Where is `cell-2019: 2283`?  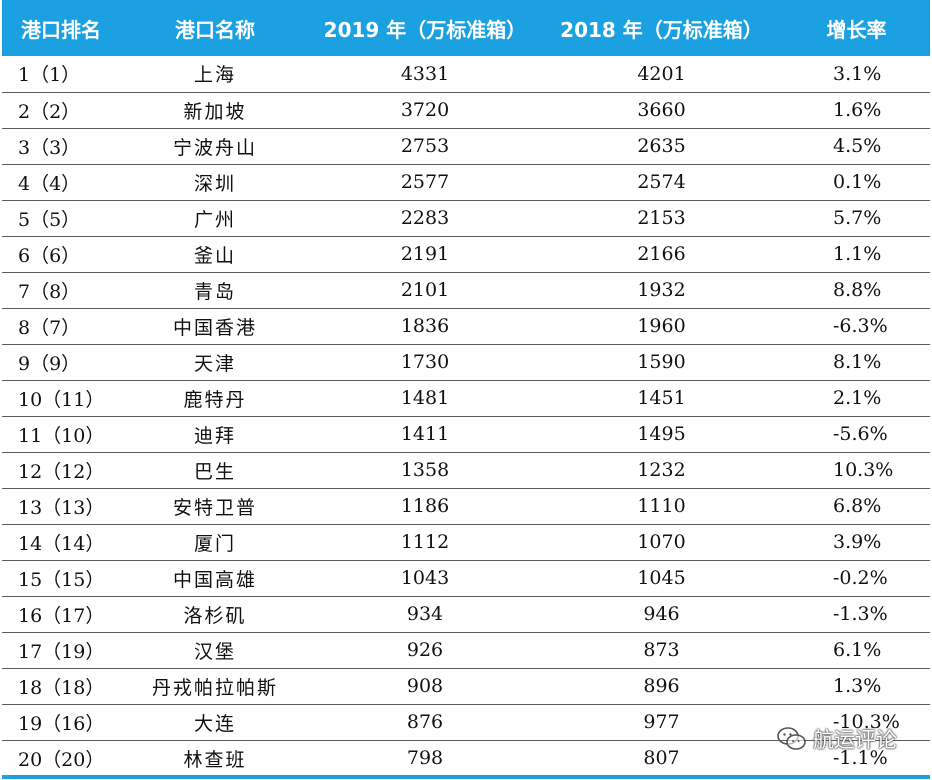
cell-2019: 2283 is located at coordinates (425, 218).